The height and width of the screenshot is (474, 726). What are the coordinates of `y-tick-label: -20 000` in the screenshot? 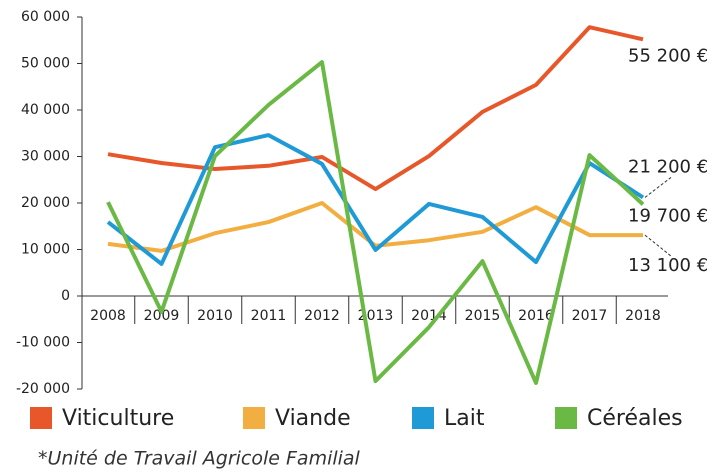 It's located at (43, 389).